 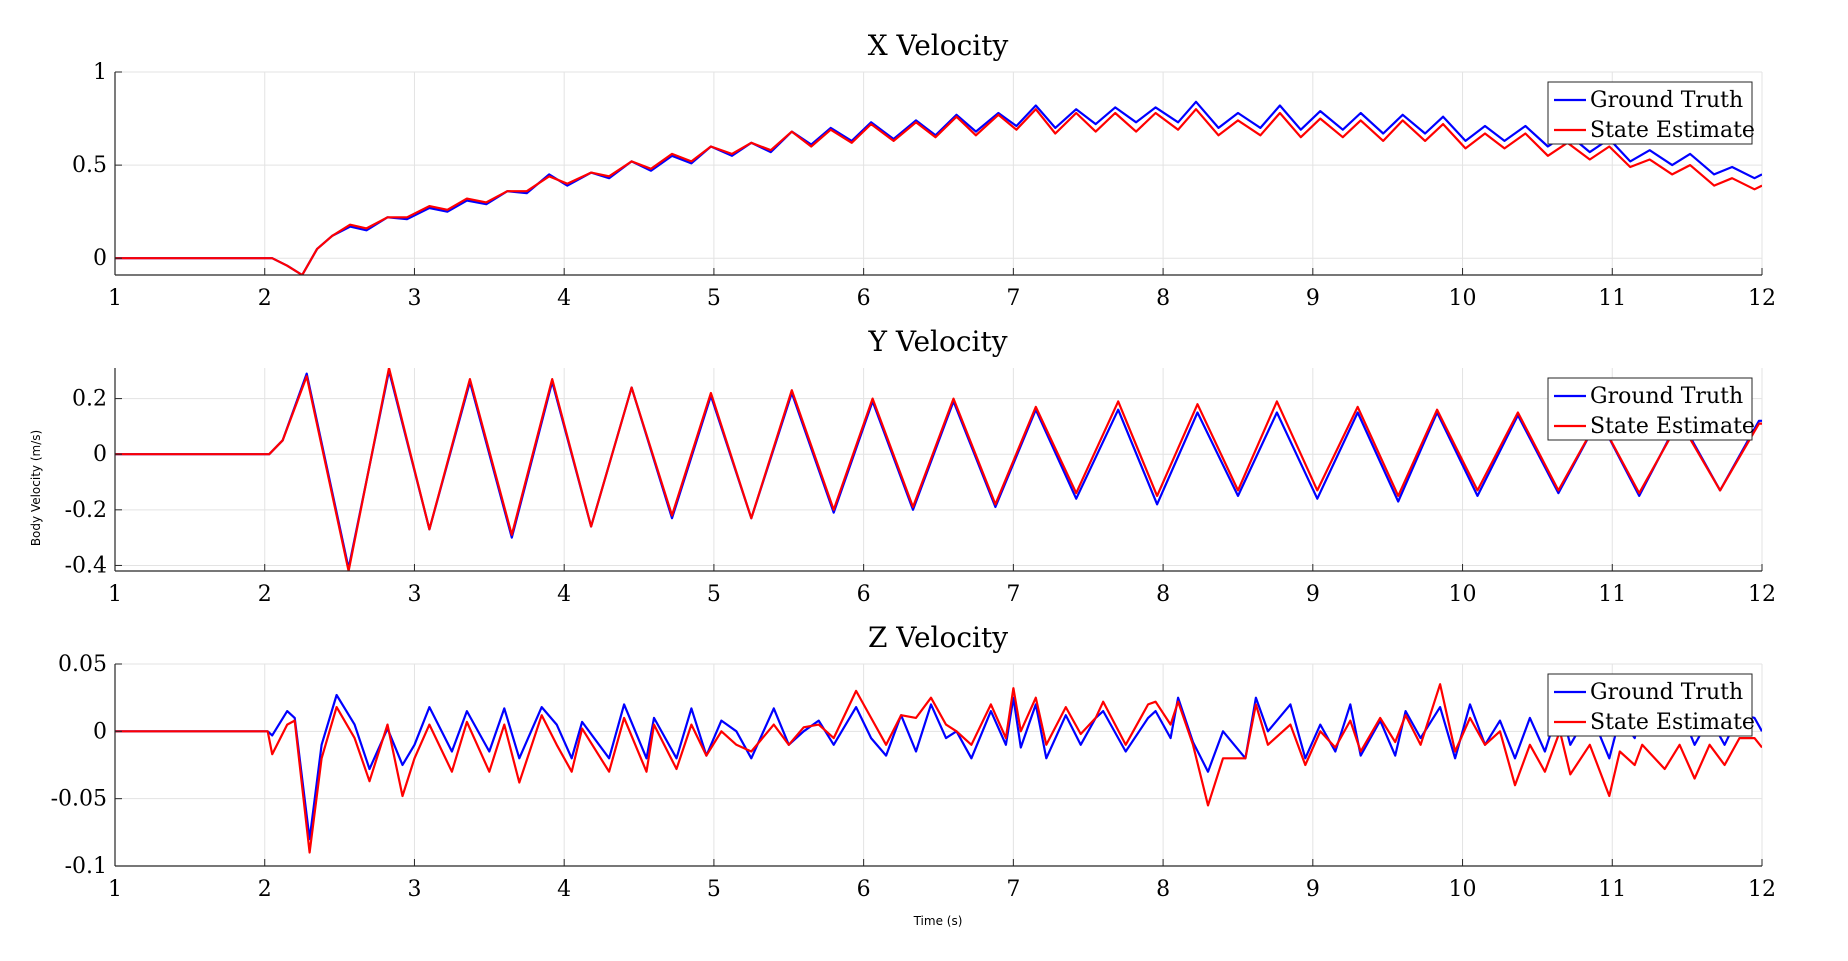 I want to click on z-velocity-x-tick-label: 6, so click(x=864, y=889).